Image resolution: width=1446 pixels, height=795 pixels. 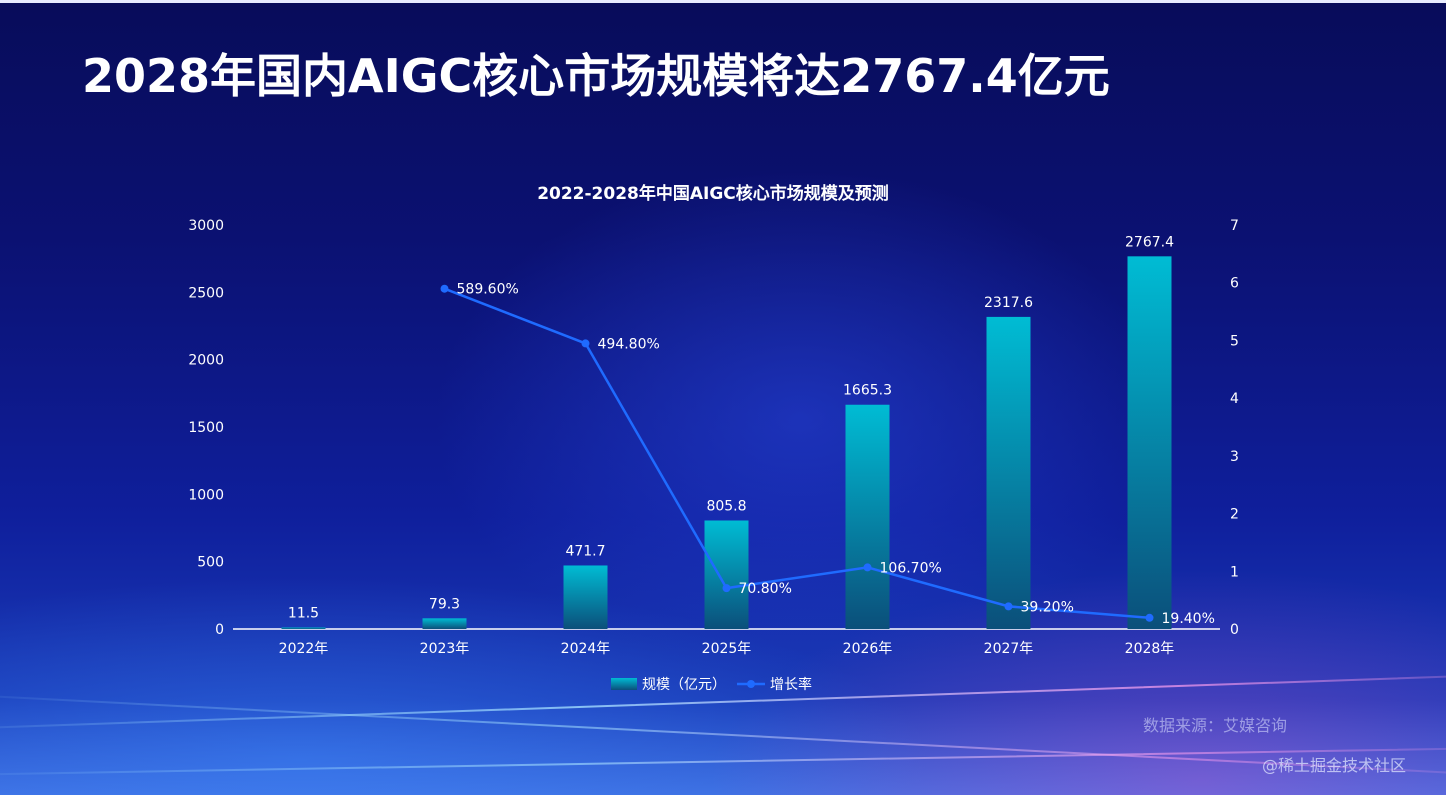 I want to click on y-right-tick-label: 3, so click(x=1234, y=457).